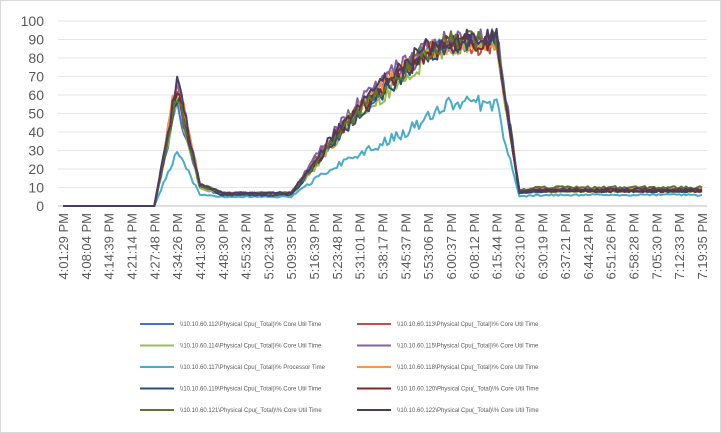  I want to click on x-tick-label: 6:30:19 PM, so click(542, 246).